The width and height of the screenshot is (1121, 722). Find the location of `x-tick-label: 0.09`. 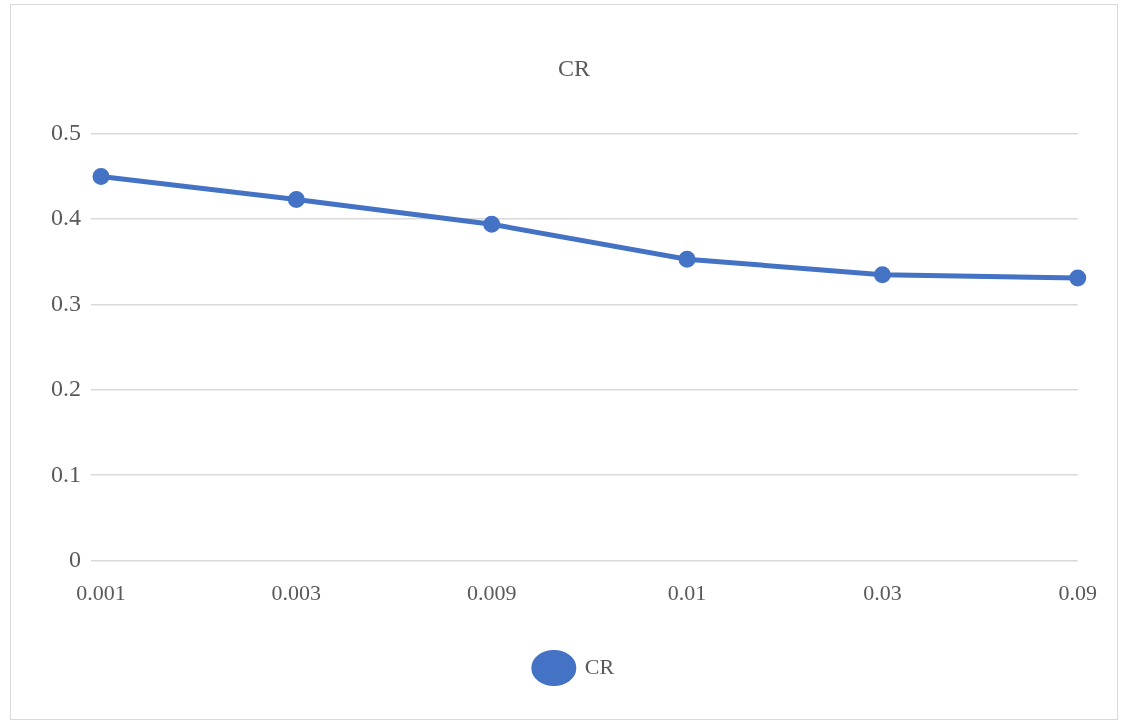

x-tick-label: 0.09 is located at coordinates (1077, 592).